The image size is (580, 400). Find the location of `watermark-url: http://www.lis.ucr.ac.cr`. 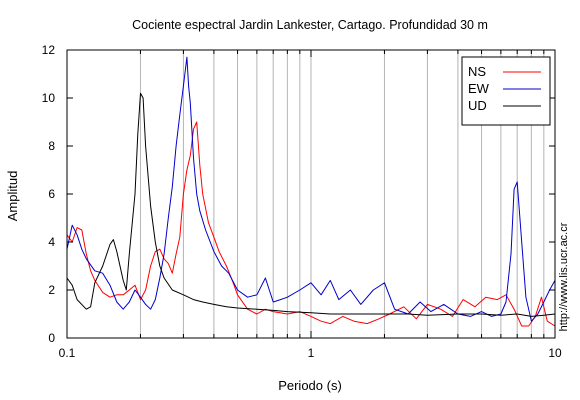

watermark-url: http://www.lis.ucr.ac.cr is located at coordinates (564, 276).